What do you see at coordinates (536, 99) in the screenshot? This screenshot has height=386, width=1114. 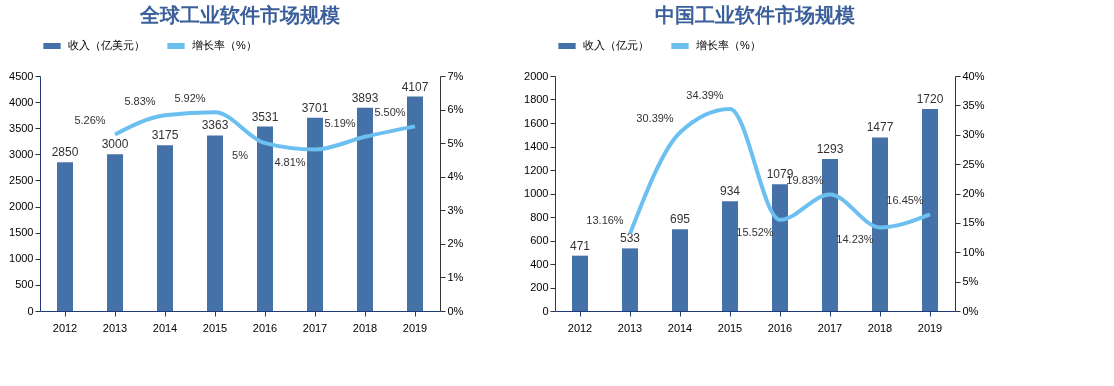 I see `y-tick-label: 1800` at bounding box center [536, 99].